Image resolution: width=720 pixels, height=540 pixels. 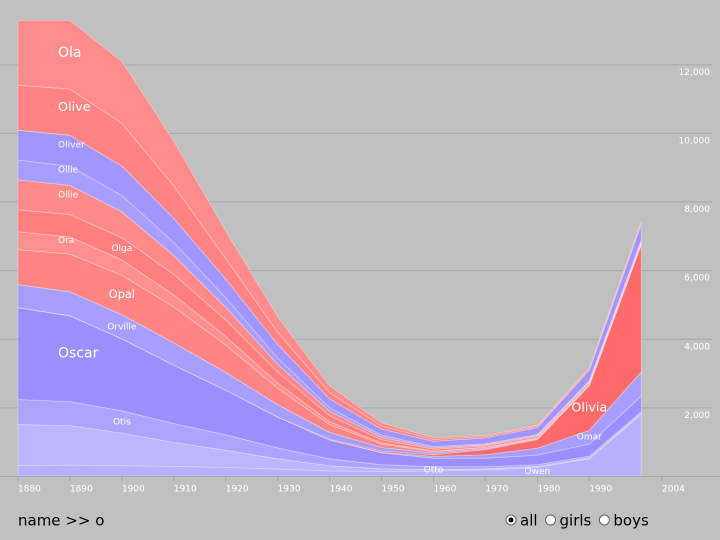 I want to click on x-tick-label: 1930, so click(x=289, y=490).